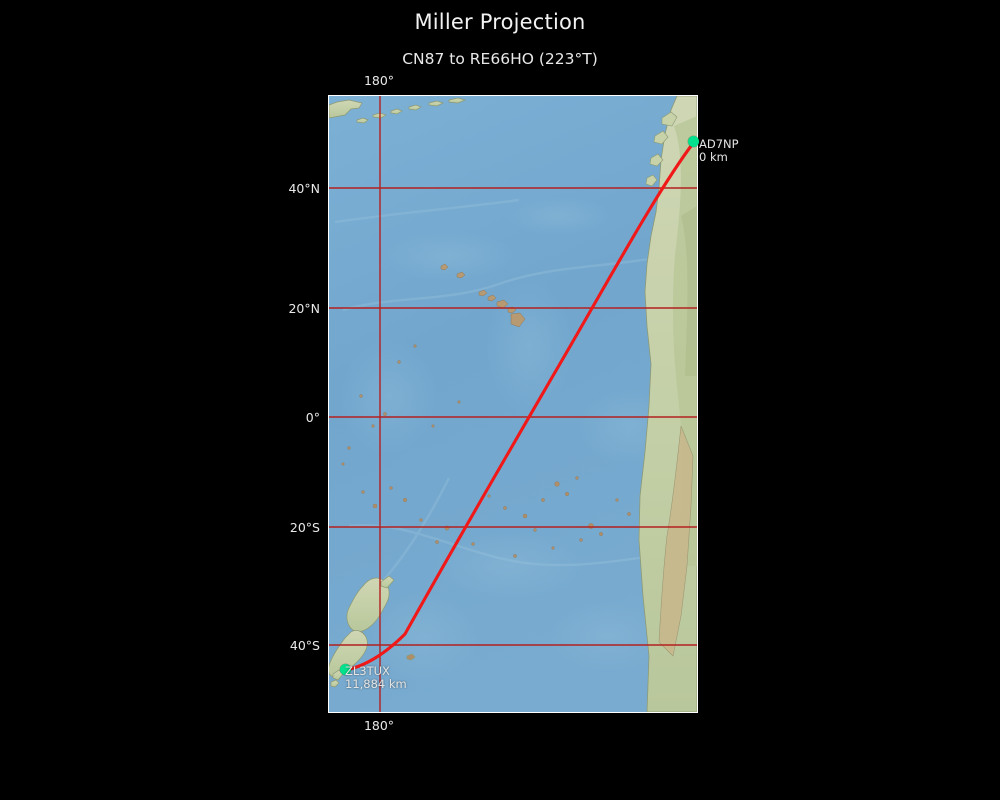 This screenshot has height=800, width=1000. What do you see at coordinates (345, 669) in the screenshot?
I see `endpoint-marker-zl3tux` at bounding box center [345, 669].